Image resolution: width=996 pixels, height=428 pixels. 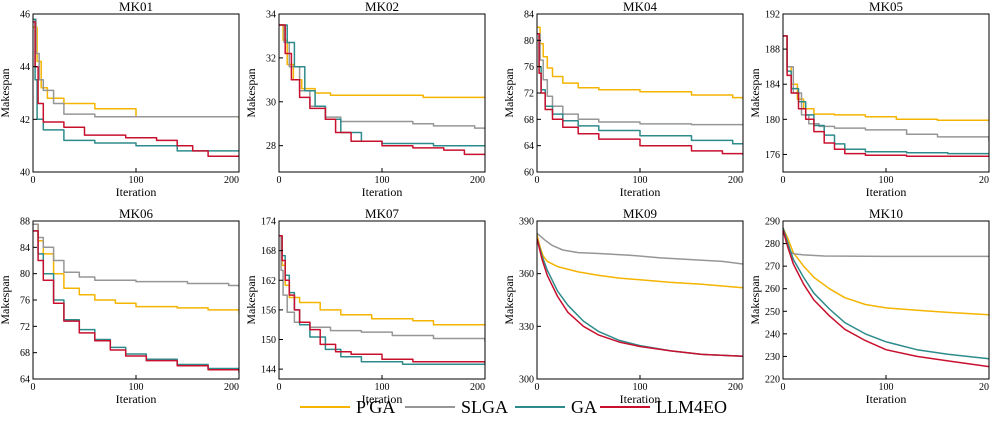 I want to click on y-tick-label: 168, so click(x=268, y=251).